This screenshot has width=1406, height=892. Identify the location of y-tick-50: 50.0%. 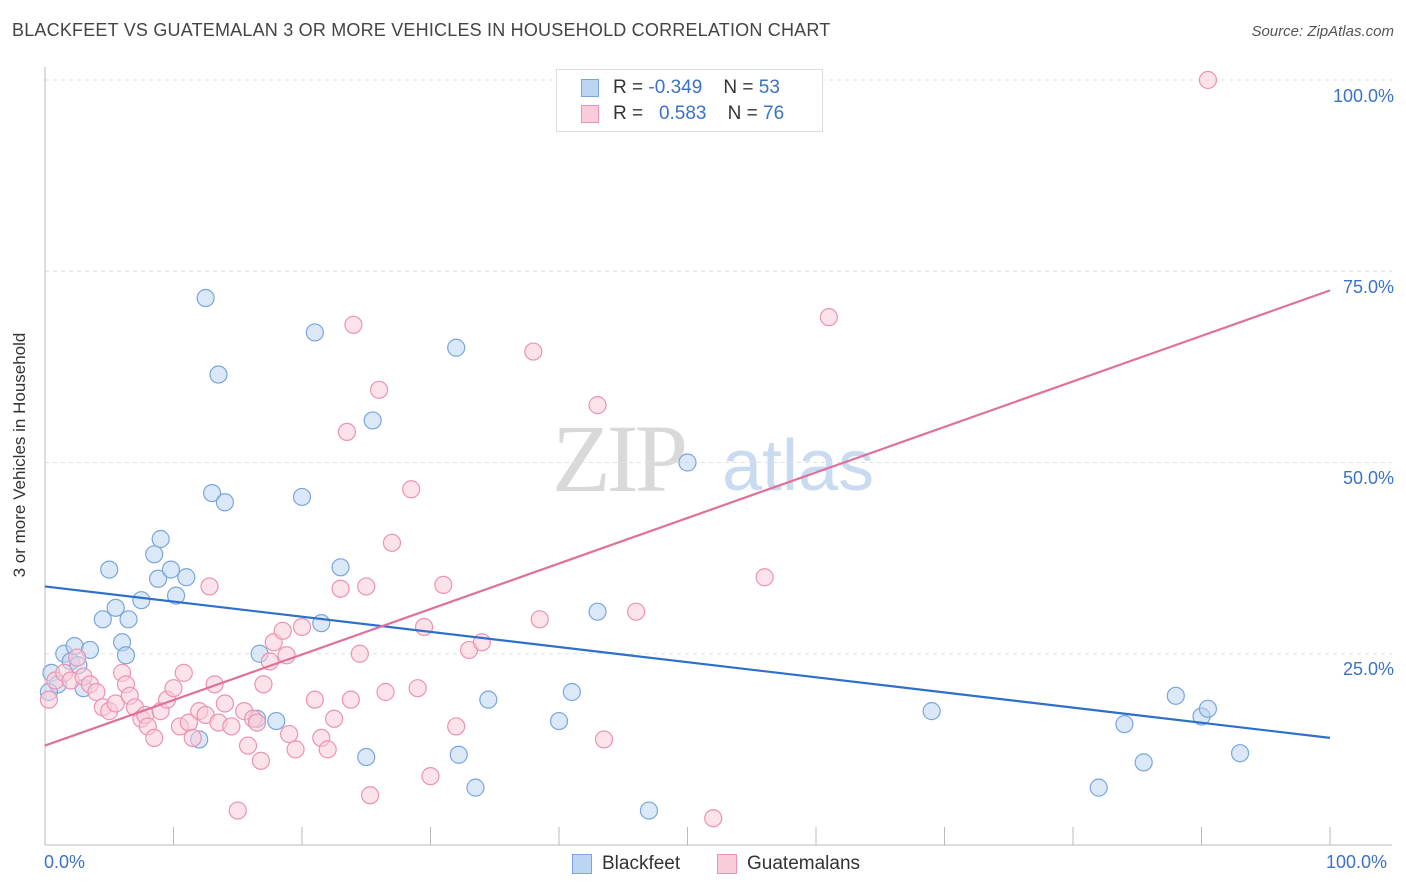
(1368, 478).